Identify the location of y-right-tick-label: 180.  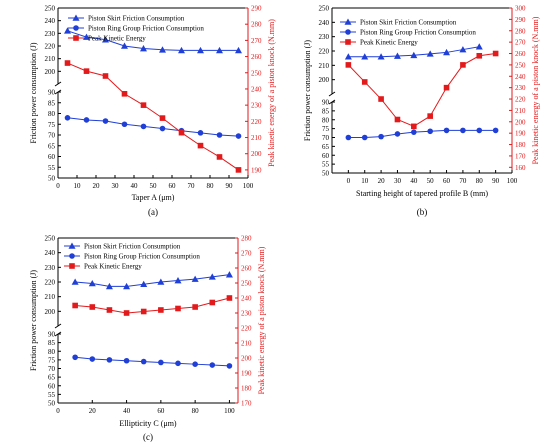
(246, 389).